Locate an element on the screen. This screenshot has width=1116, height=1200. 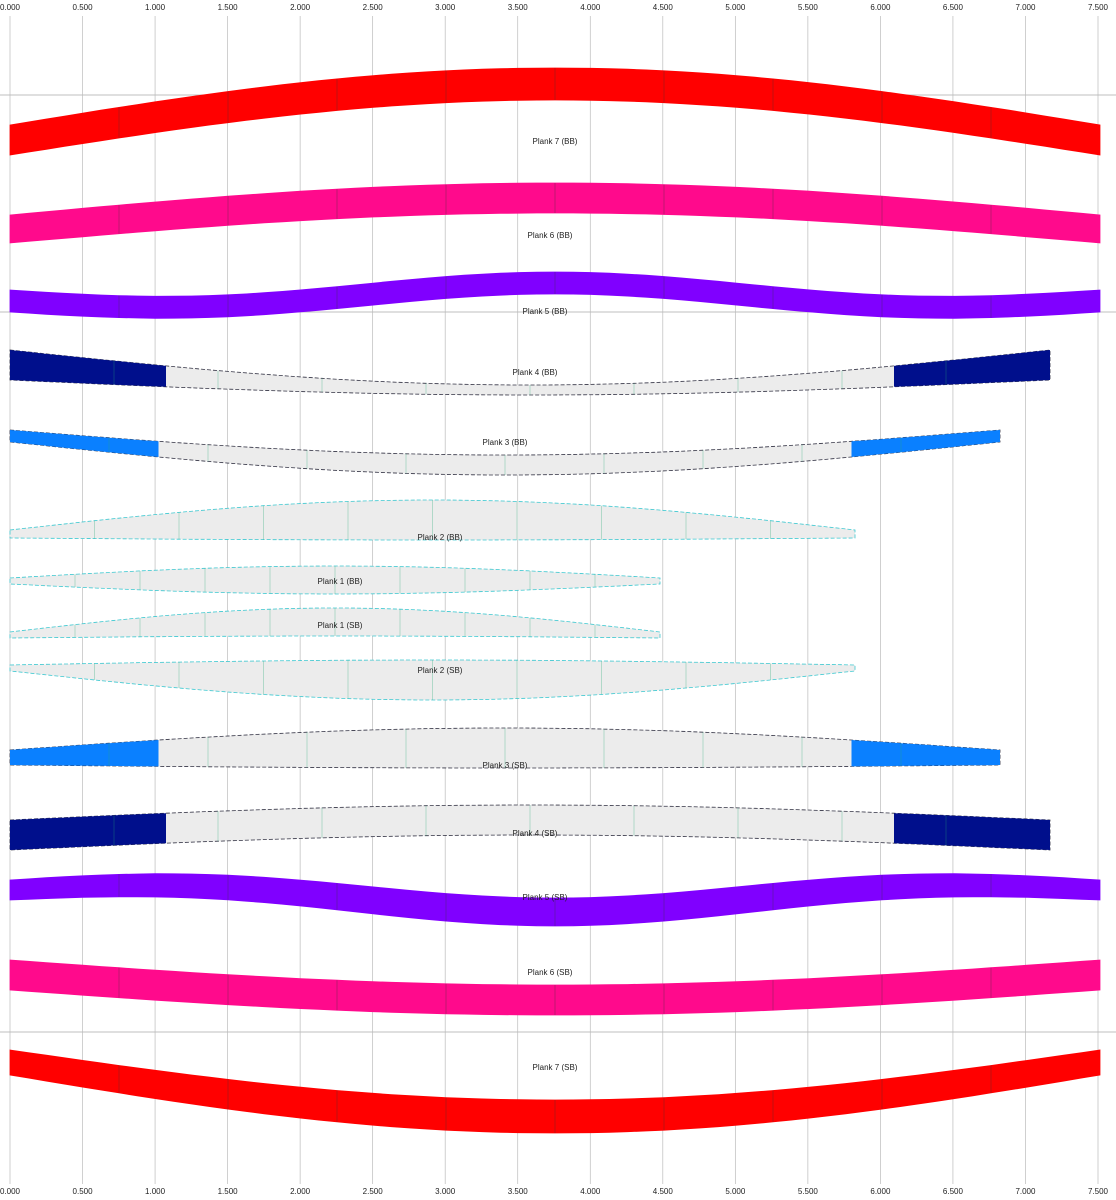
plank-label: Plank 6 (BB) is located at coordinates (550, 235).